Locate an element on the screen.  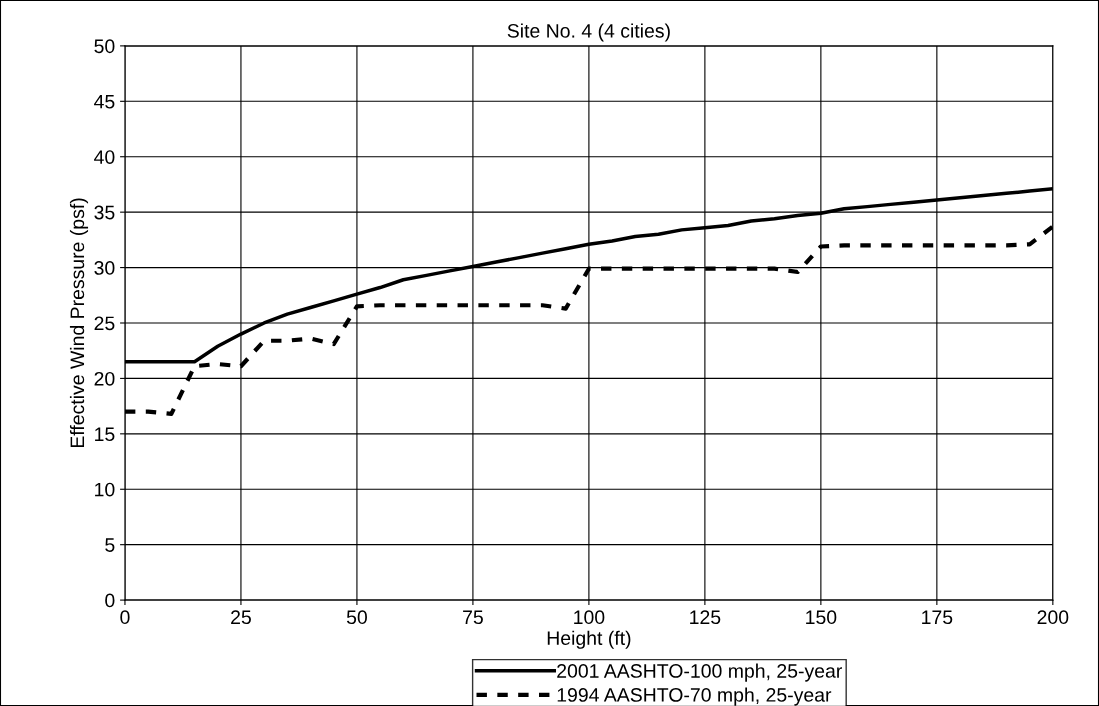
x-tick-label: 150 is located at coordinates (821, 617).